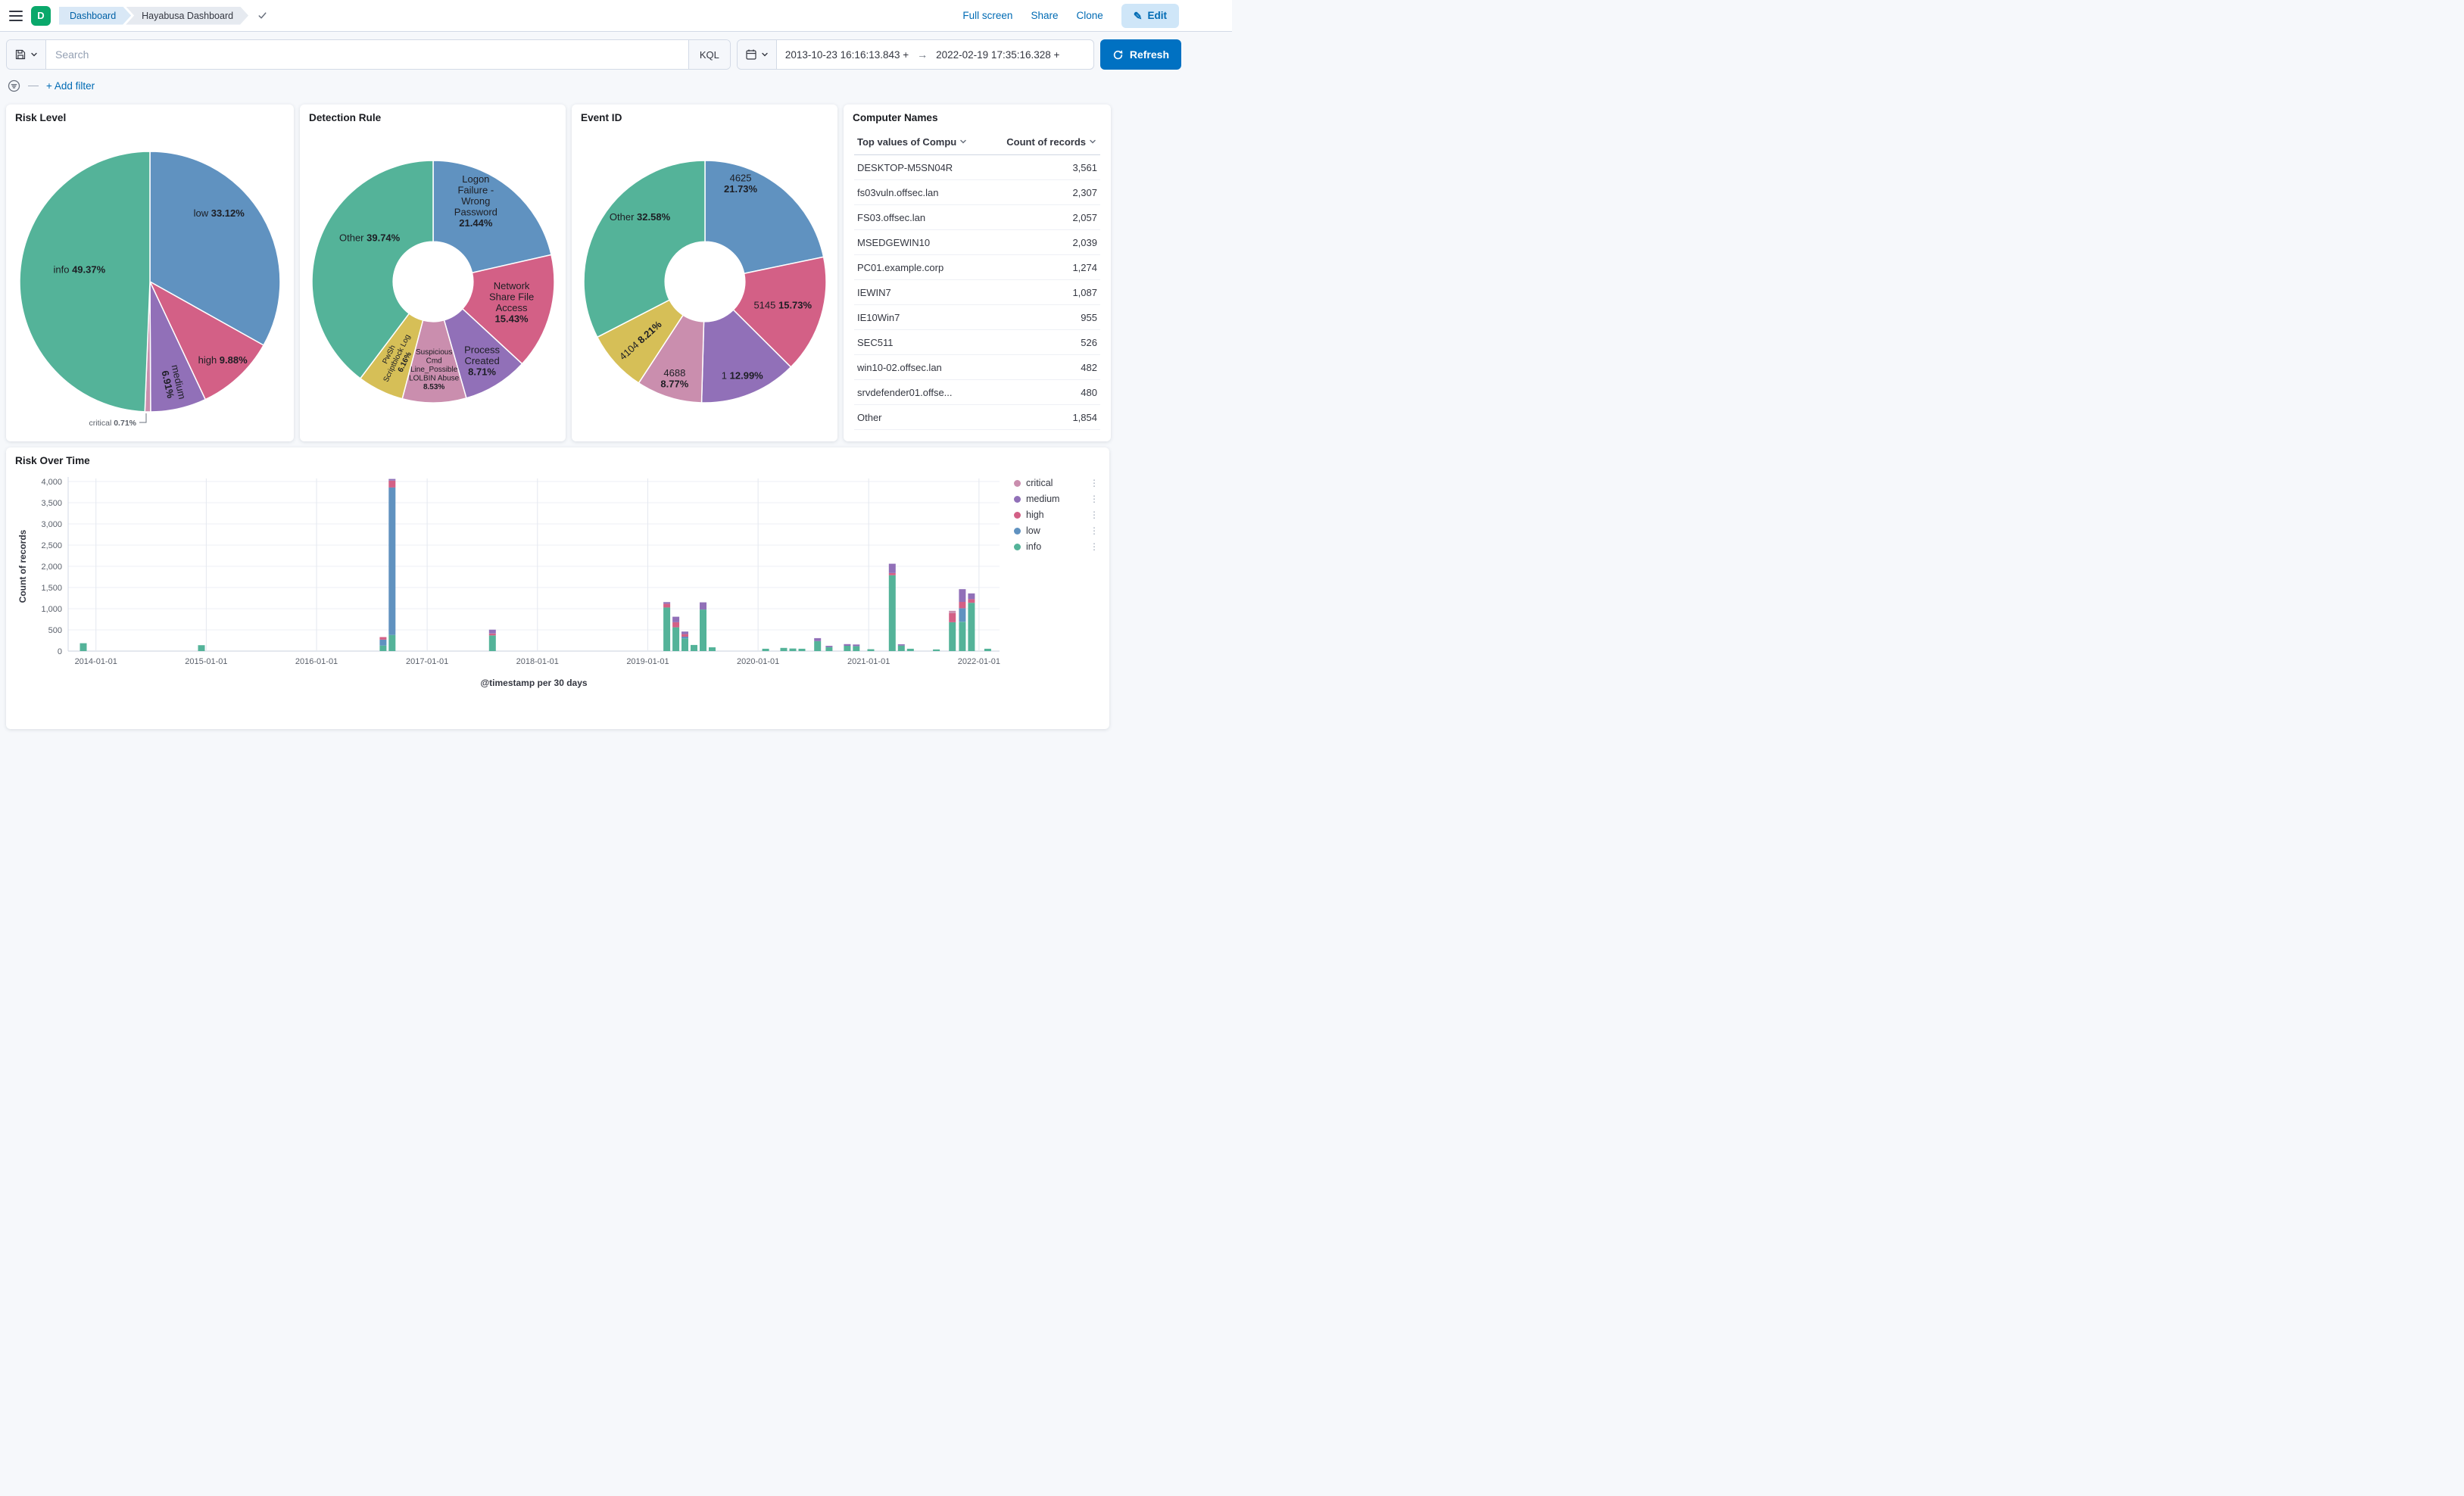  I want to click on legend-item-high: high ⋮, so click(1057, 515).